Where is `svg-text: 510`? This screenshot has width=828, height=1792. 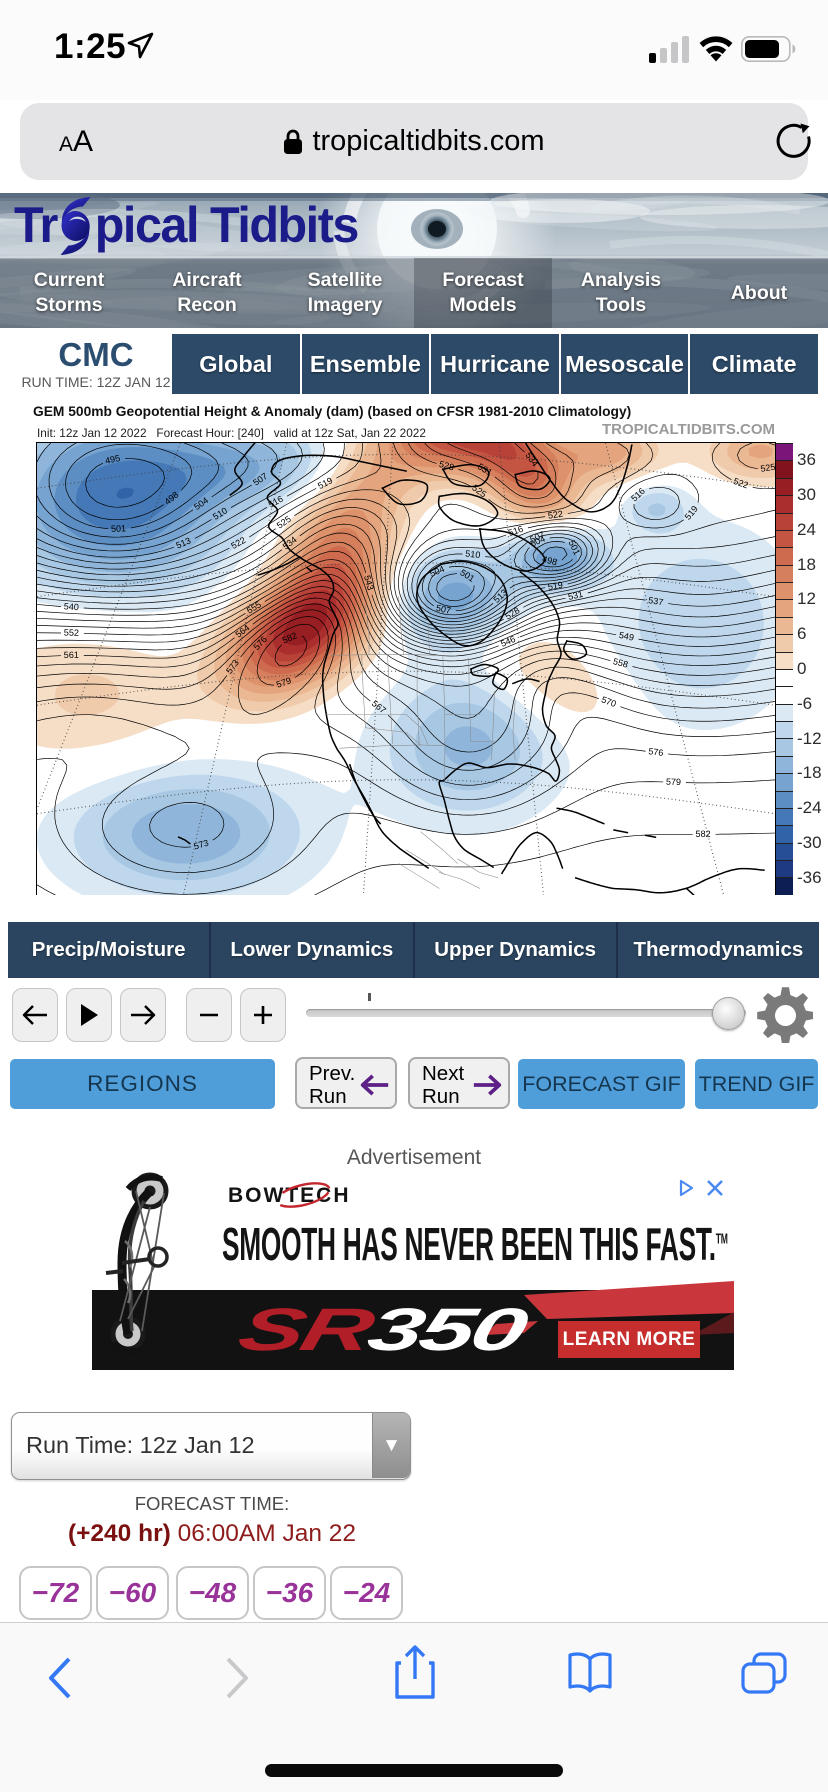 svg-text: 510 is located at coordinates (473, 554).